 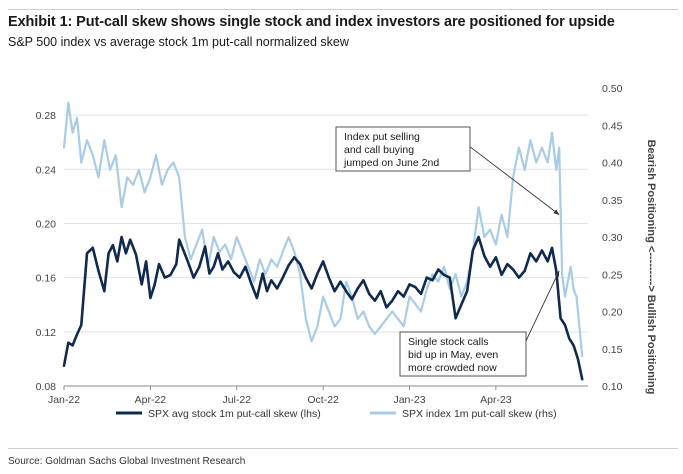 What do you see at coordinates (612, 238) in the screenshot?
I see `y-right-tick-label: 0.30` at bounding box center [612, 238].